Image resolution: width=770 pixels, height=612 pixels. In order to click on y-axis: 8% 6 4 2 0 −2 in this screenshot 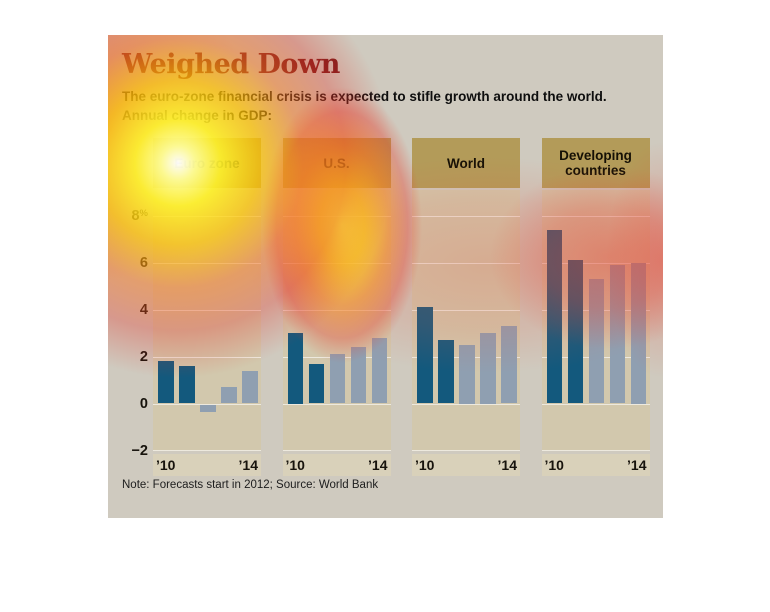, I will do `click(128, 324)`.